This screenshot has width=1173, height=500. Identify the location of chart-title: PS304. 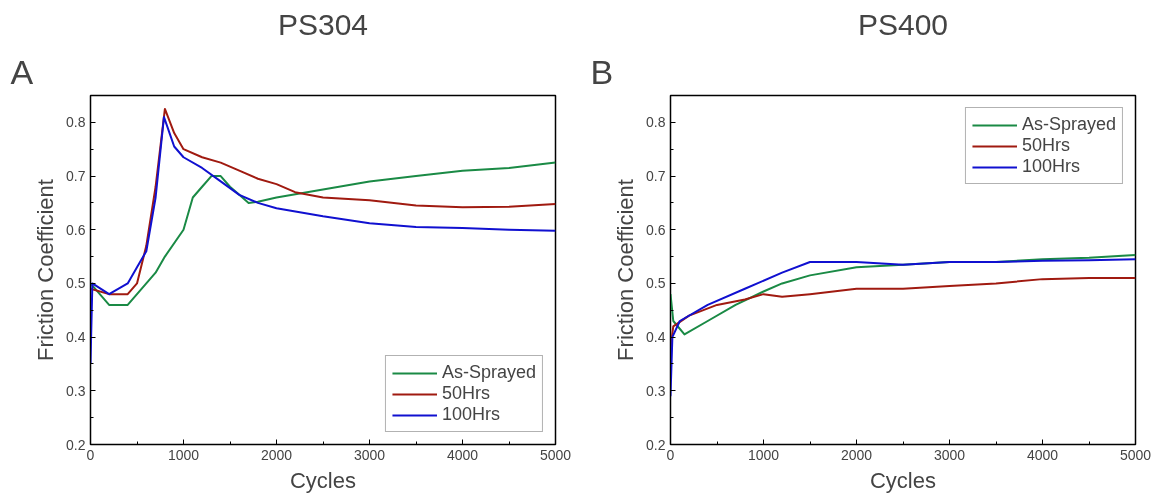
(323, 24).